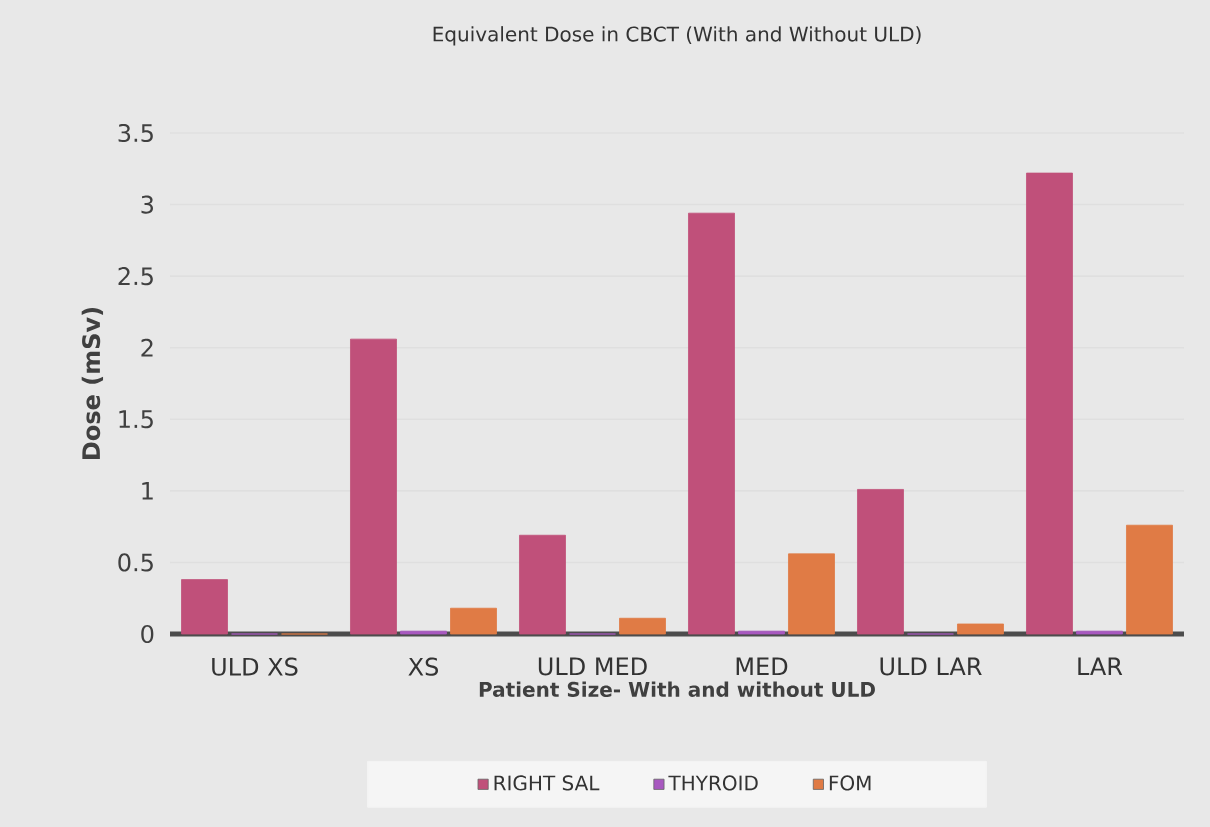 The width and height of the screenshot is (1210, 827). I want to click on x-axis-title: Patient Size- With and without ULD, so click(677, 689).